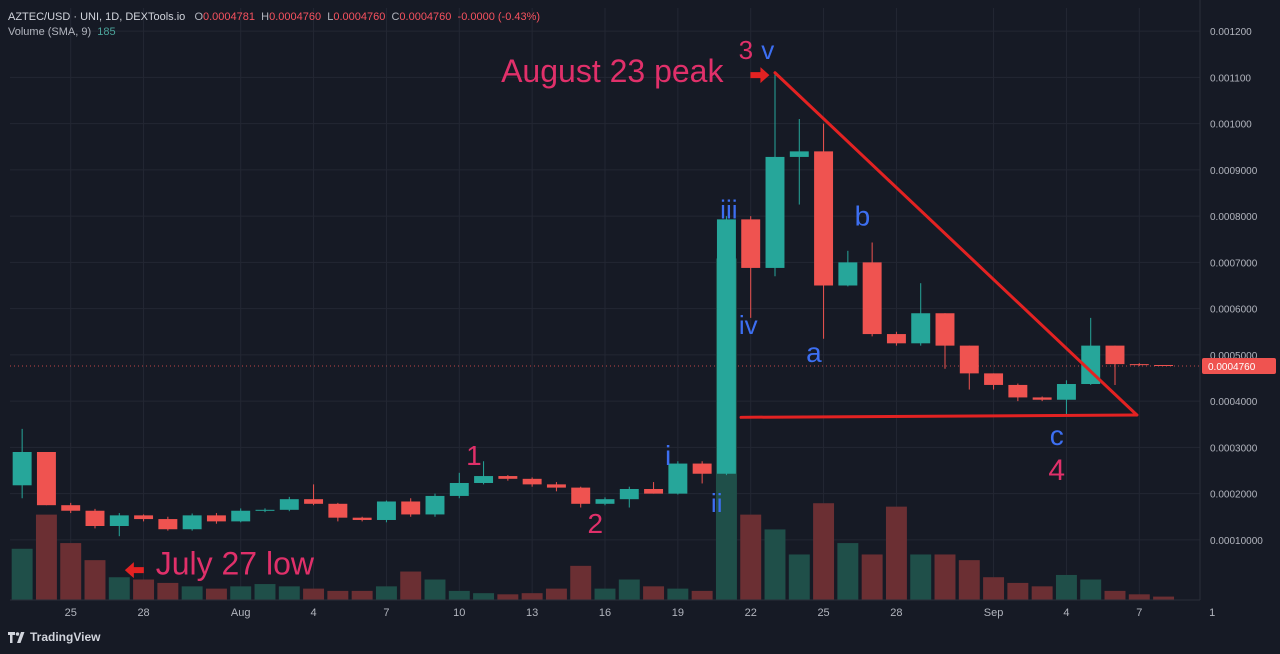 The width and height of the screenshot is (1280, 654). I want to click on symbol-name: AZTEC/USD · UNI, 1D, DEXTools.io, so click(97, 17).